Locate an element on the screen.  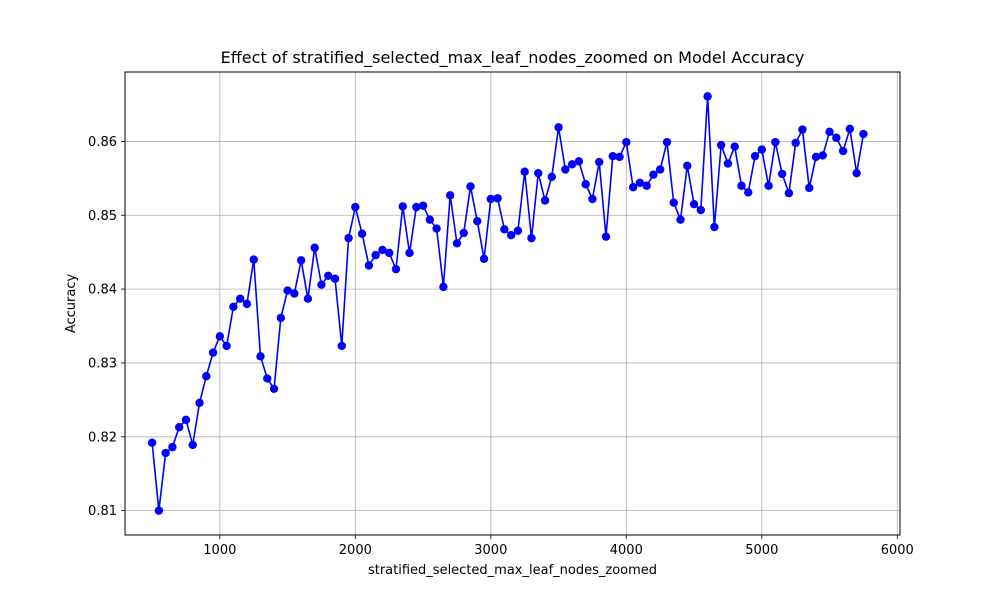
y-axis-label: Accuracy is located at coordinates (71, 304).